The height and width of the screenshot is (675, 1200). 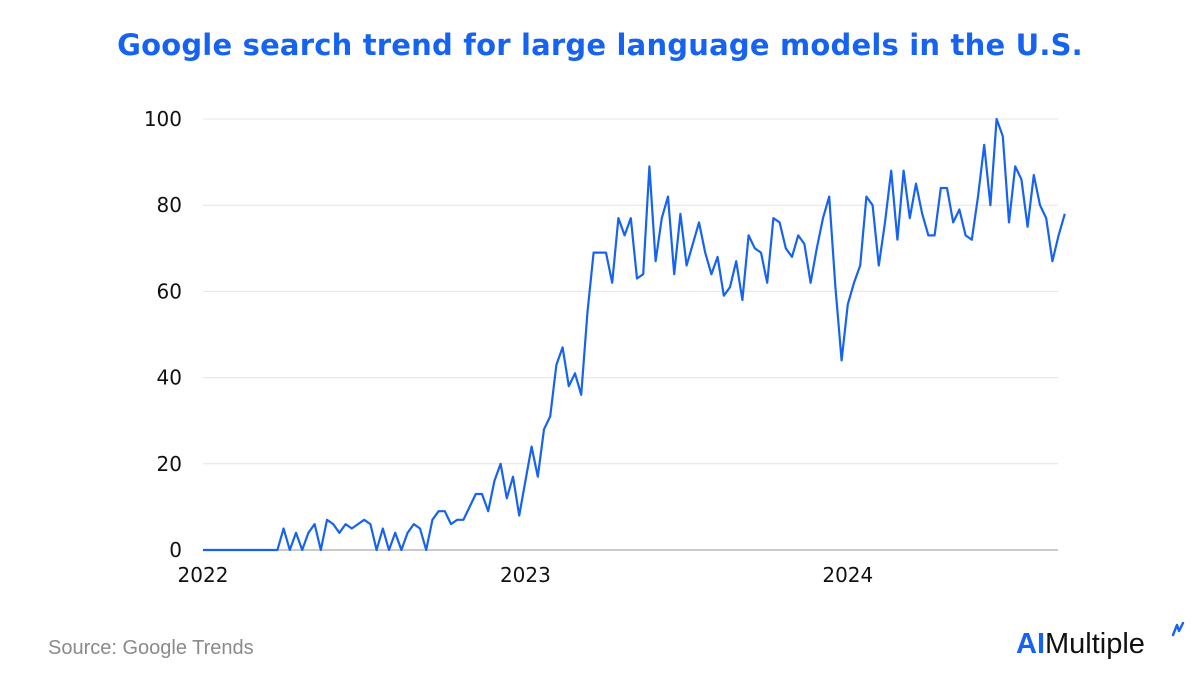 What do you see at coordinates (1095, 644) in the screenshot?
I see `logo-rest-text: Multiple` at bounding box center [1095, 644].